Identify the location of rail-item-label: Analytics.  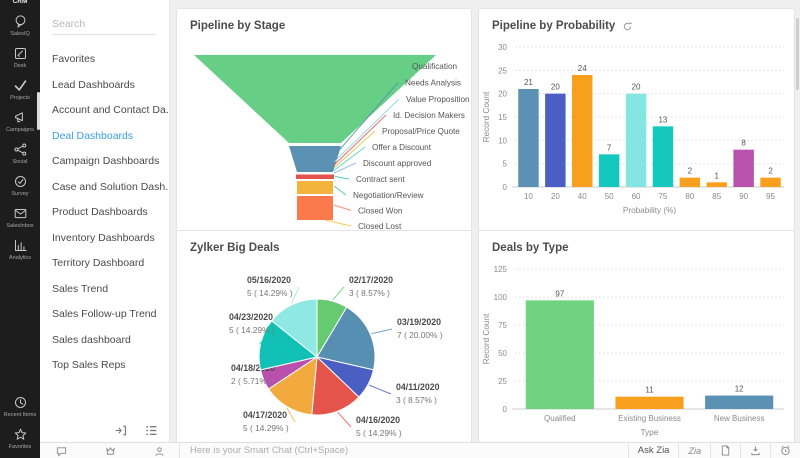
(19, 258).